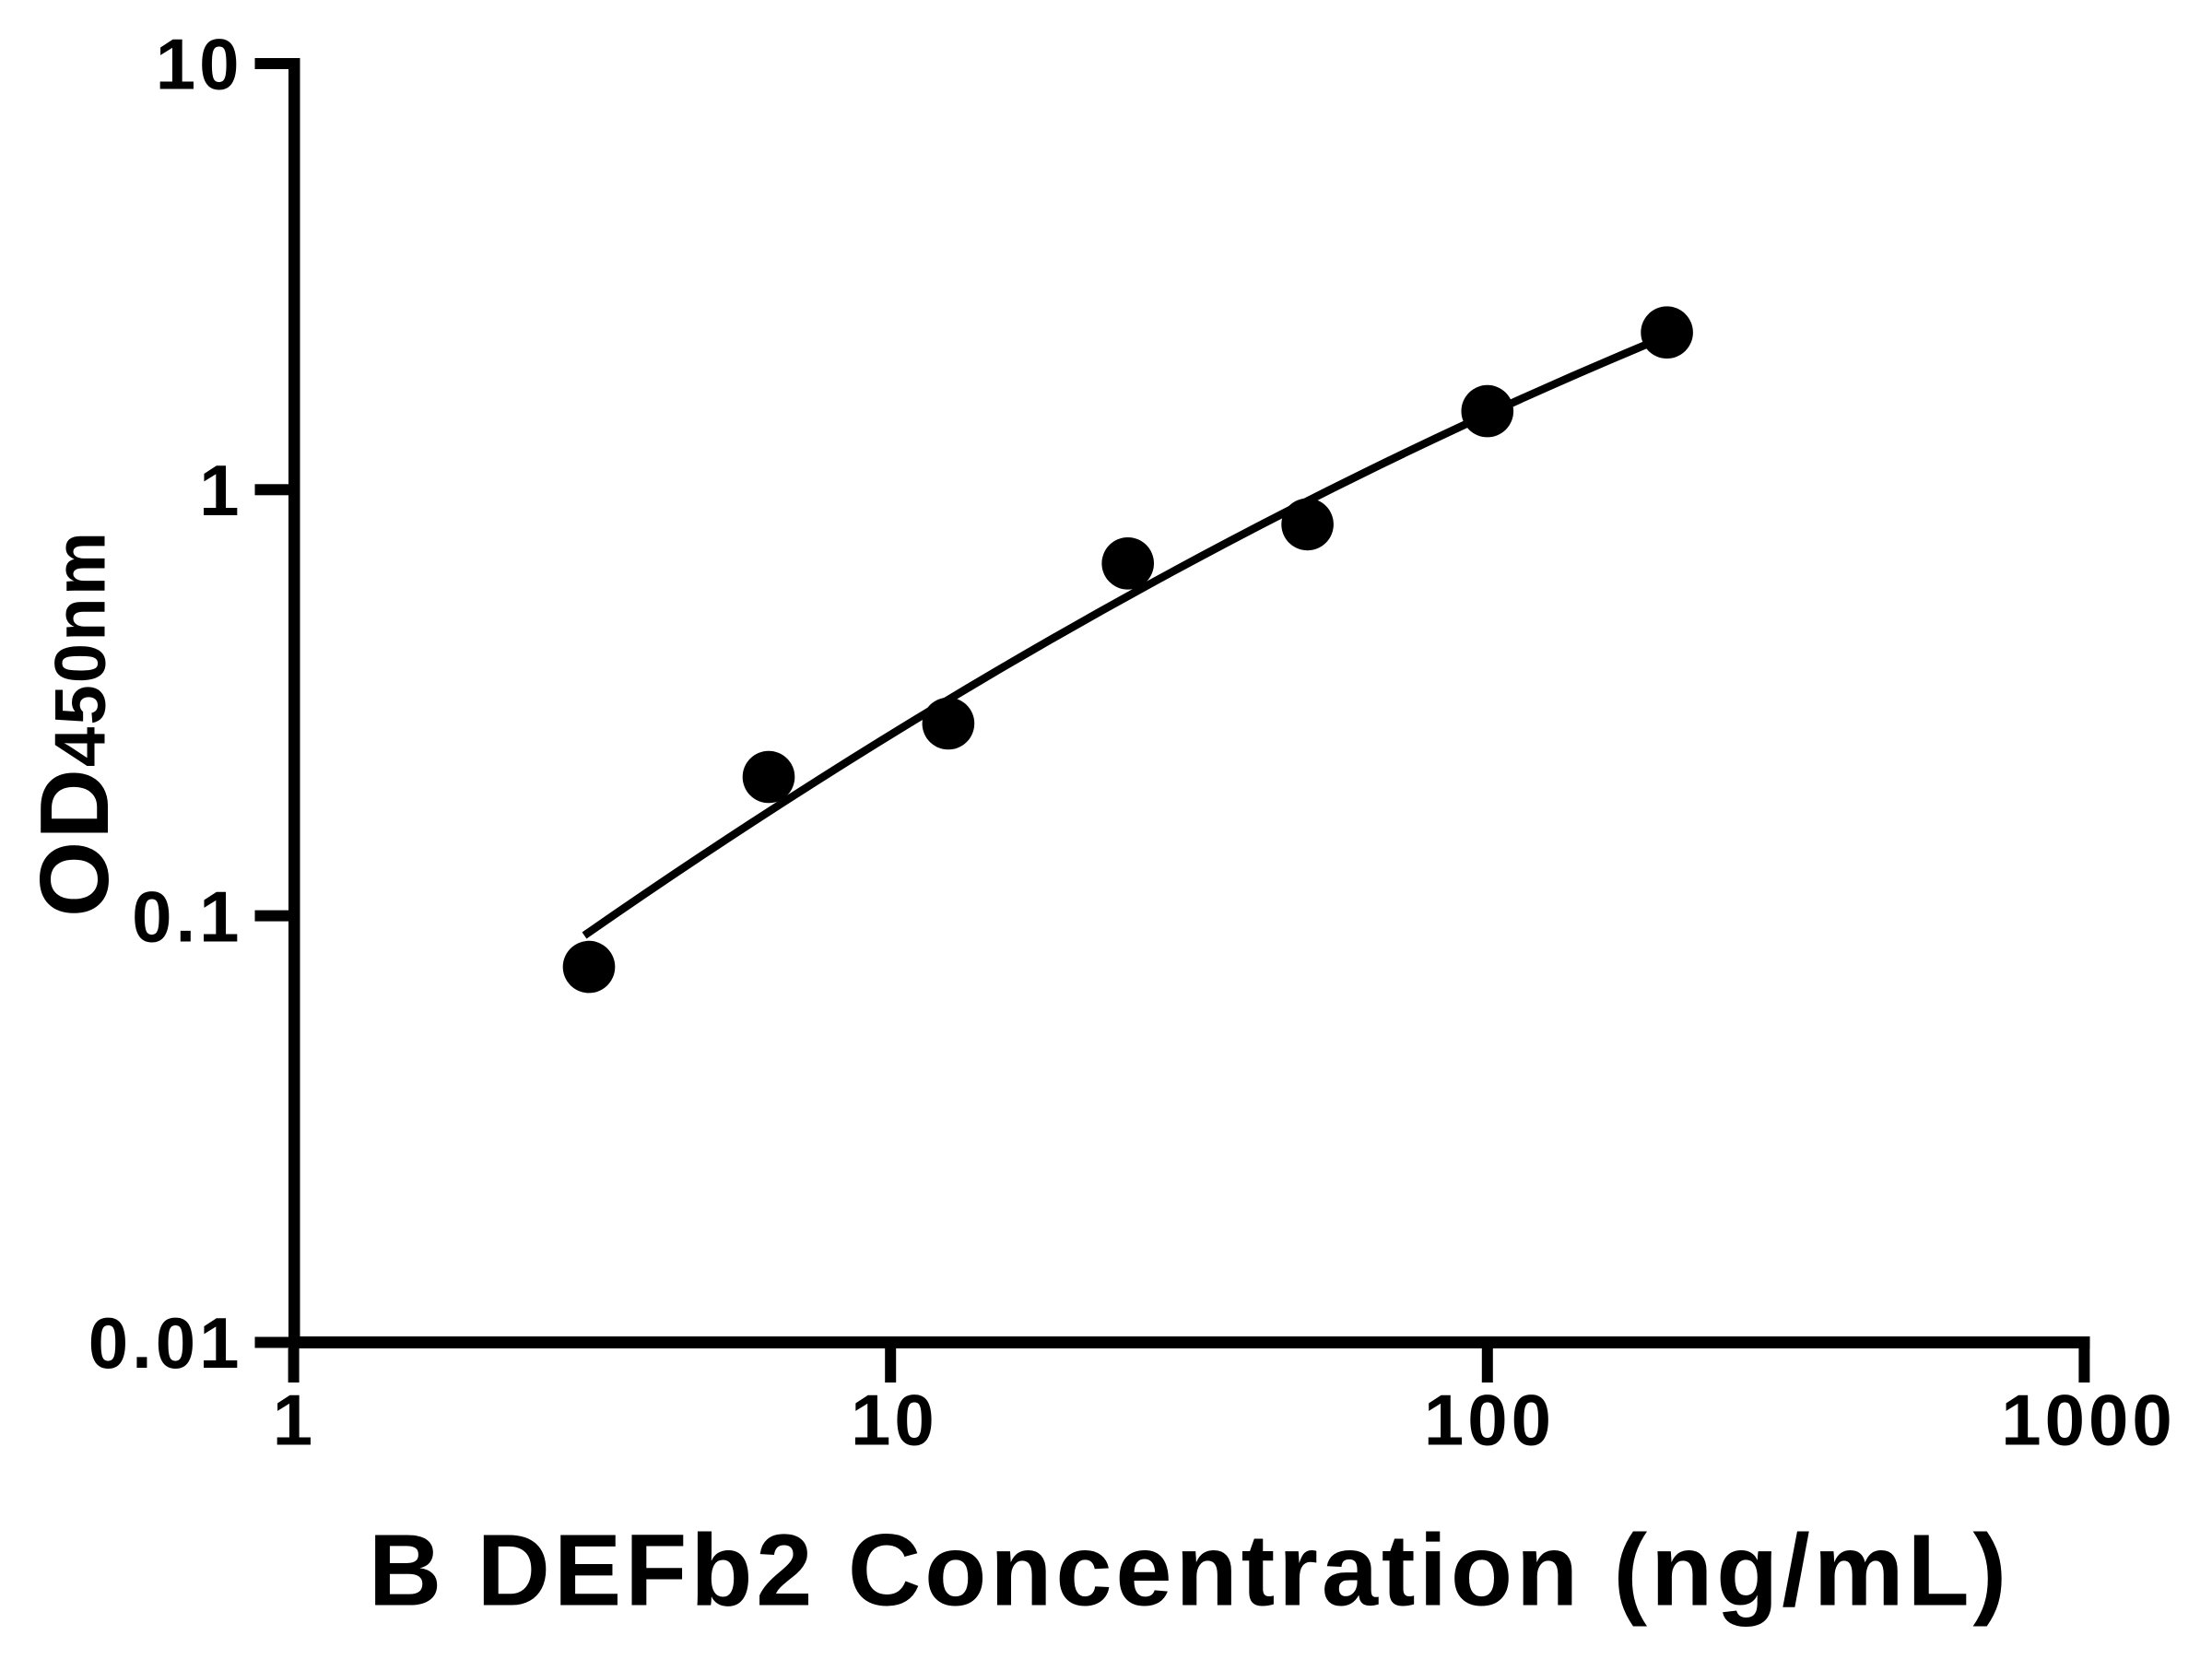 The image size is (2212, 1659). What do you see at coordinates (1189, 1571) in the screenshot?
I see `svg-text: B DEFb2 Concentration (ng/mL)` at bounding box center [1189, 1571].